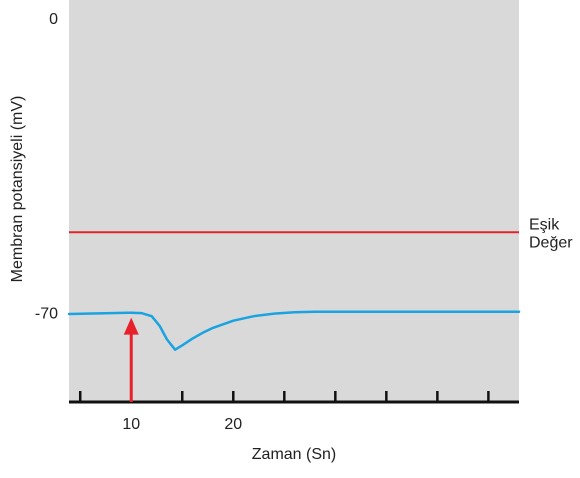  What do you see at coordinates (233, 424) in the screenshot?
I see `x-tick-label: 20` at bounding box center [233, 424].